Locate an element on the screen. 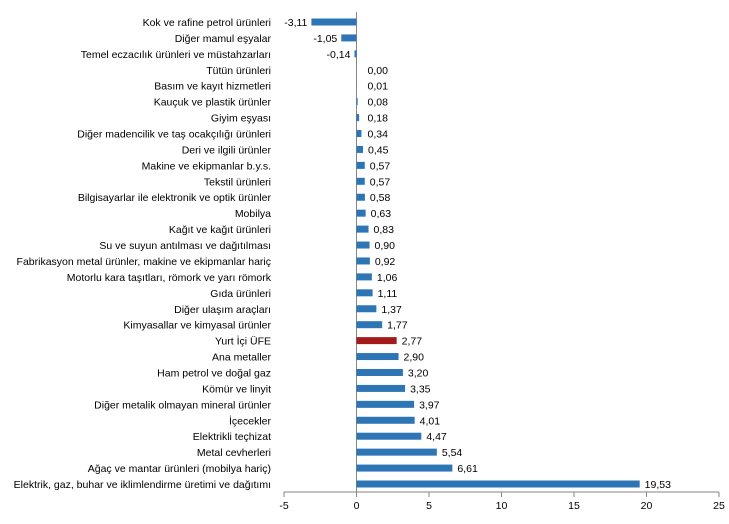  data-label: 0,34 is located at coordinates (378, 135).